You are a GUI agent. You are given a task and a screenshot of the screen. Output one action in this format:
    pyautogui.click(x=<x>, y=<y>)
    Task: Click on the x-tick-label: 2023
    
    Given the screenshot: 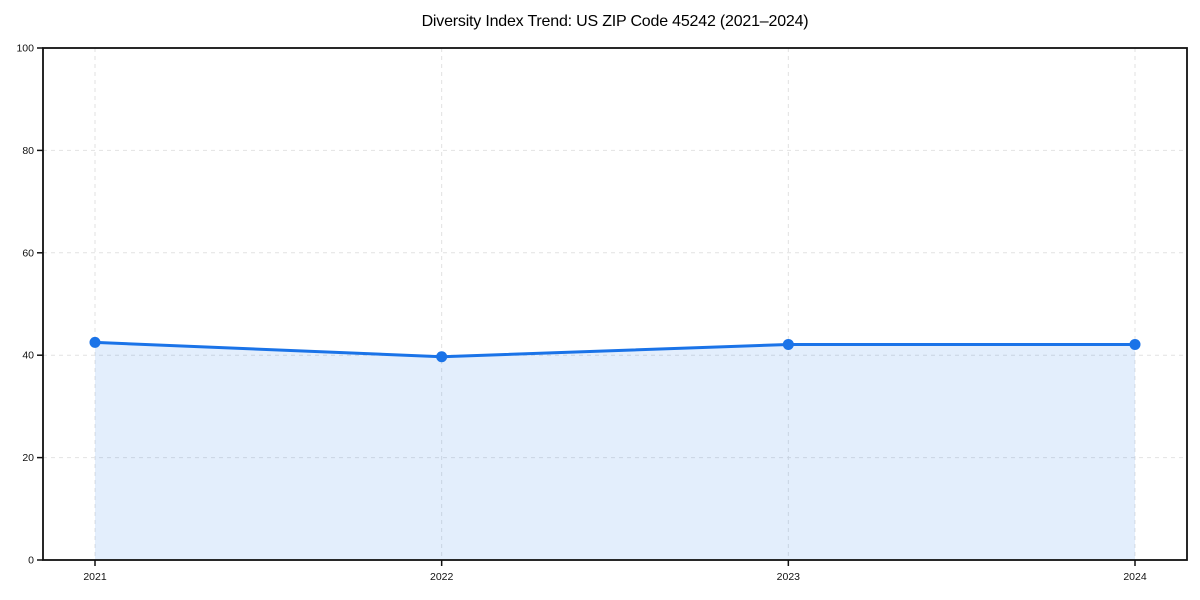 What is the action you would take?
    pyautogui.click(x=789, y=577)
    